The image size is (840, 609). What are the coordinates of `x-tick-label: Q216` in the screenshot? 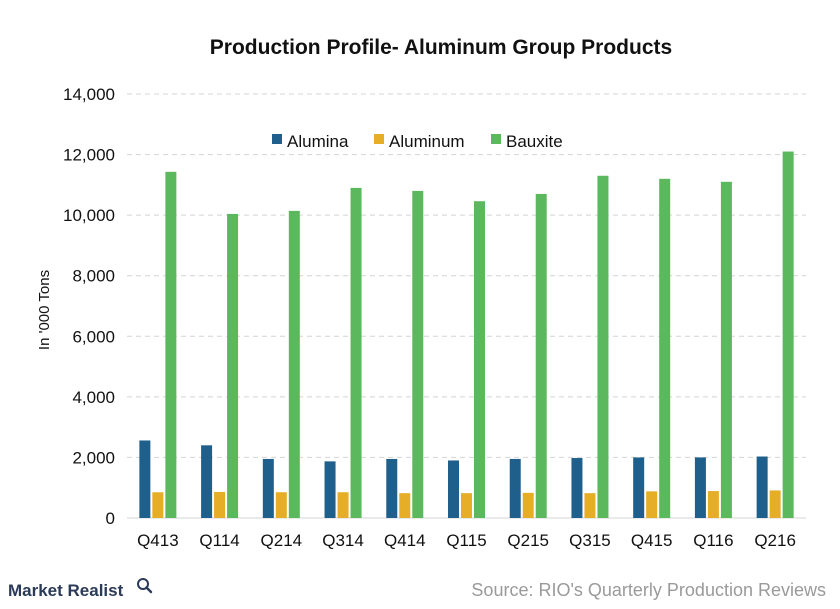 It's located at (775, 540).